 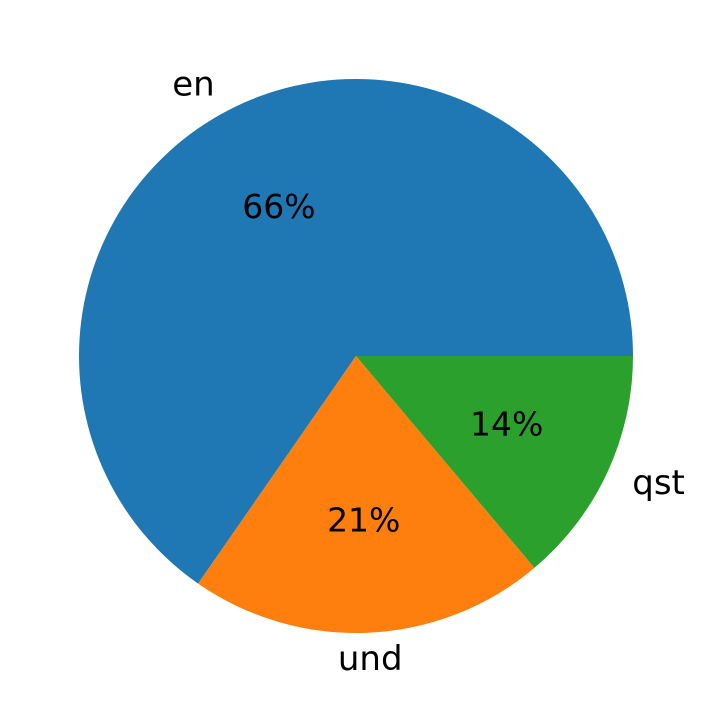 I want to click on slice-percent-en: 66%, so click(x=278, y=206).